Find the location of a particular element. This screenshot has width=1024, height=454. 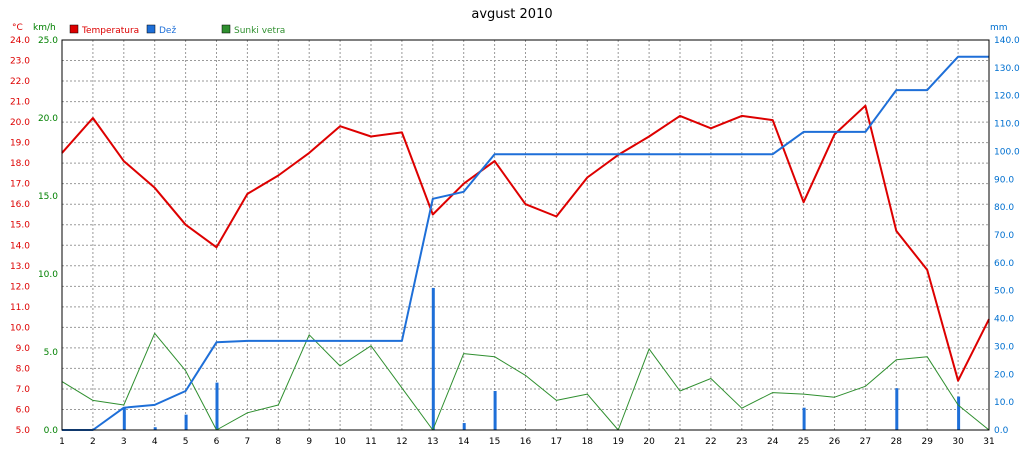

x-tick-label: 29 is located at coordinates (927, 442).